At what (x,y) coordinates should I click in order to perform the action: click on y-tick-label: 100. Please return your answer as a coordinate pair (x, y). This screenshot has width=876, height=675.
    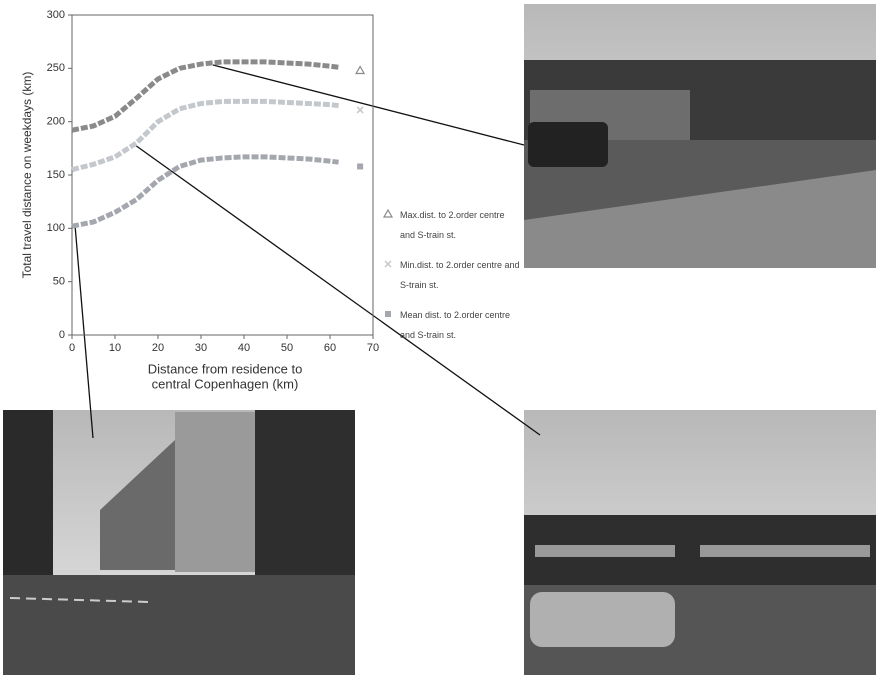
    Looking at the image, I should click on (56, 228).